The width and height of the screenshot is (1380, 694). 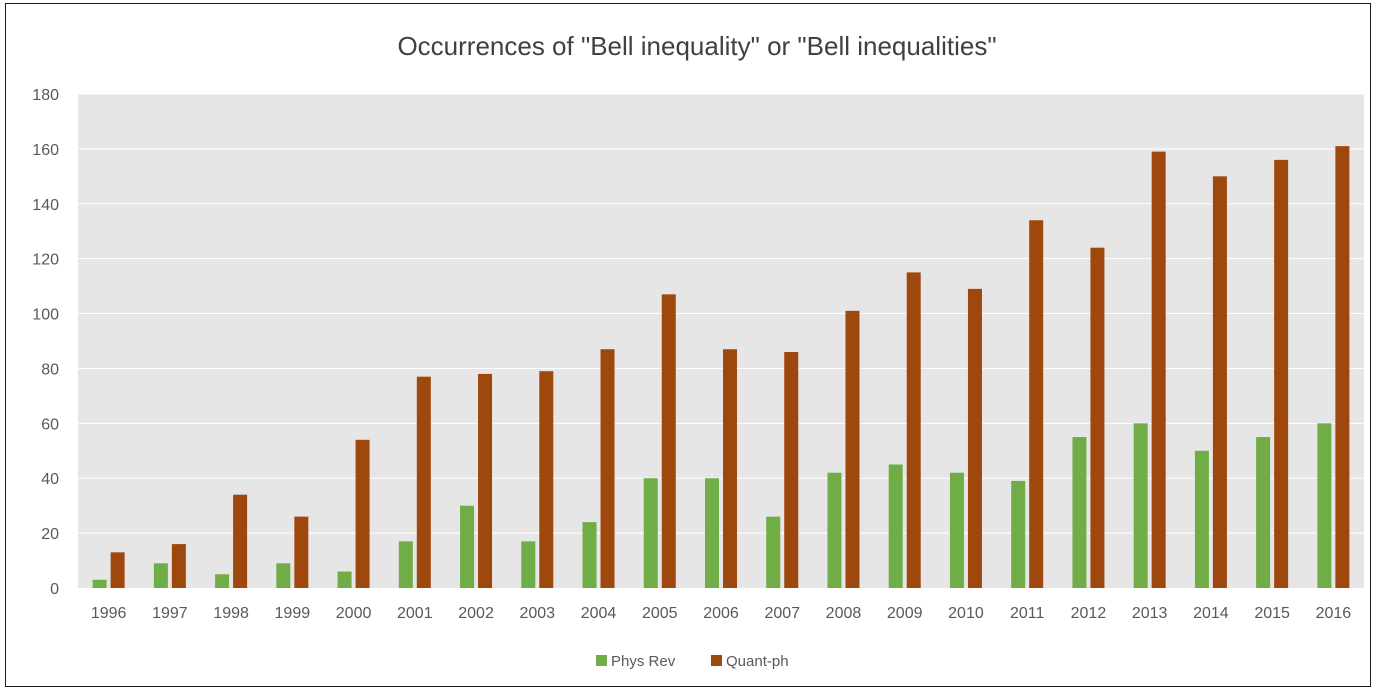 I want to click on bar-quant-ph-2007, so click(x=791, y=469).